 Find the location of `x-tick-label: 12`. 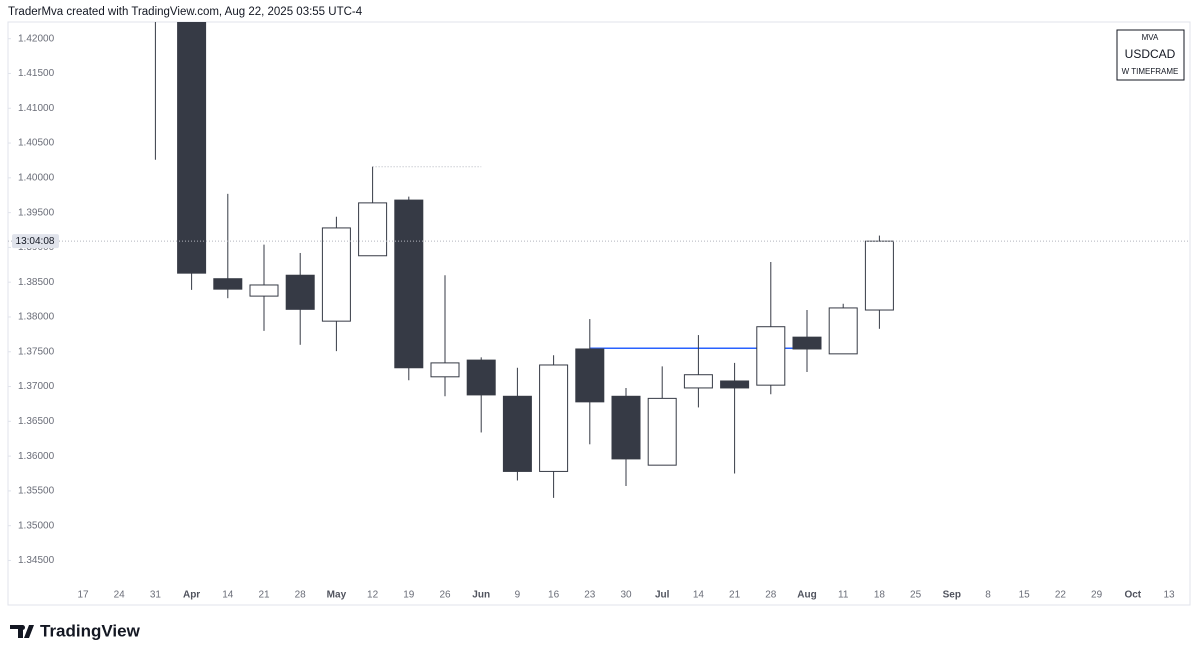

x-tick-label: 12 is located at coordinates (373, 595).